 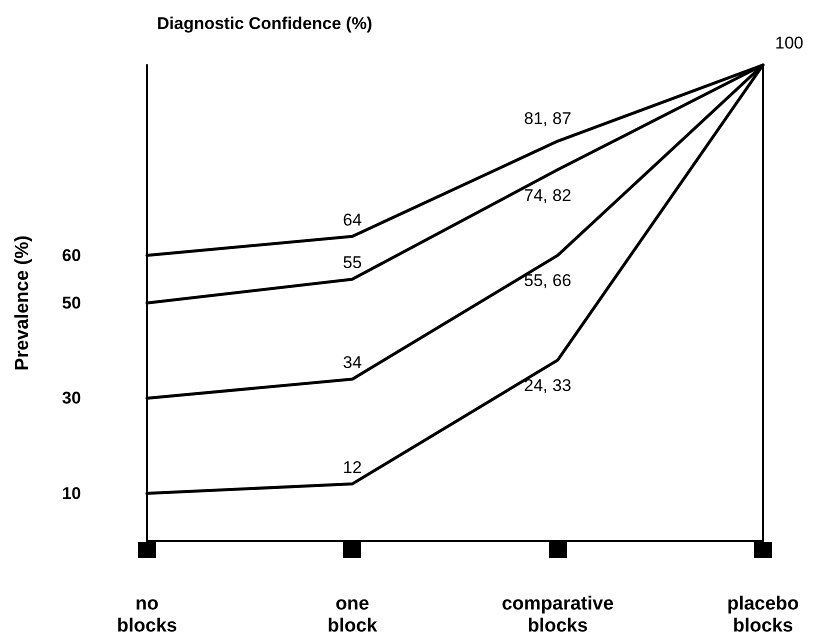 What do you see at coordinates (264, 23) in the screenshot?
I see `chart-title: Diagnostic Confidence (%)` at bounding box center [264, 23].